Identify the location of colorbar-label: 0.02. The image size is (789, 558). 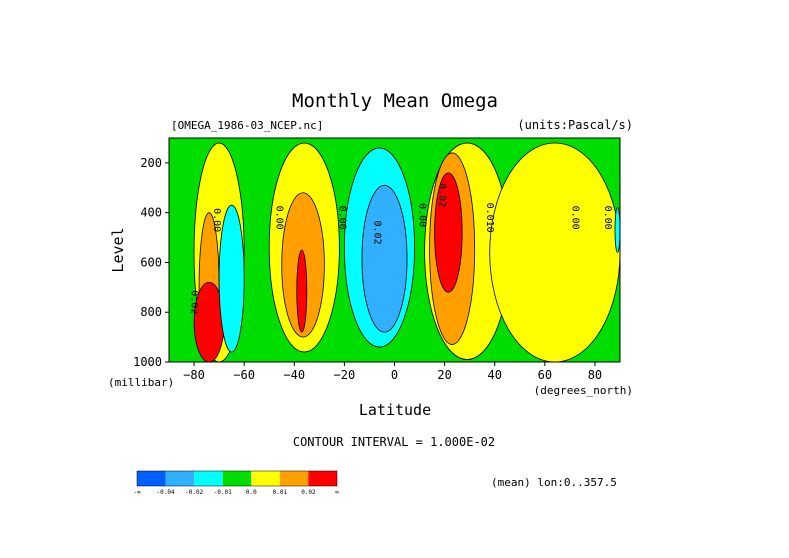
(308, 492).